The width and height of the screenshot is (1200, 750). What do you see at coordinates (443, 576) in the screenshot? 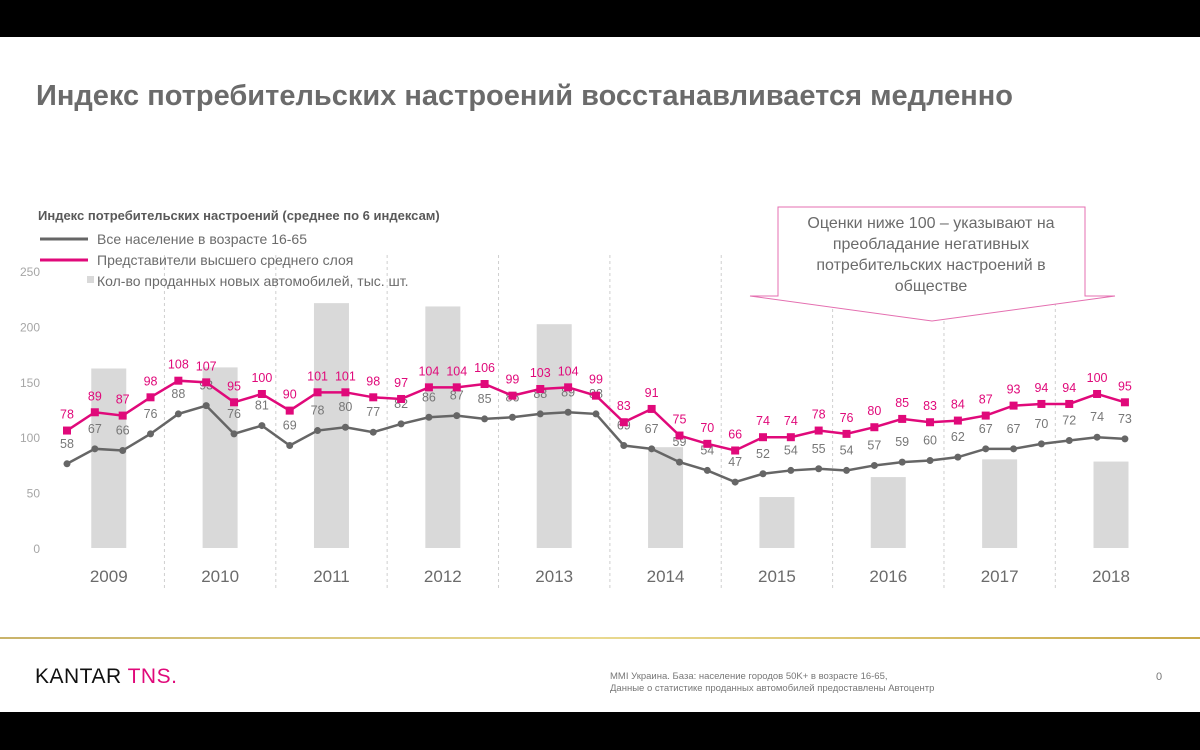
I see `x-tick-label: 2012` at bounding box center [443, 576].